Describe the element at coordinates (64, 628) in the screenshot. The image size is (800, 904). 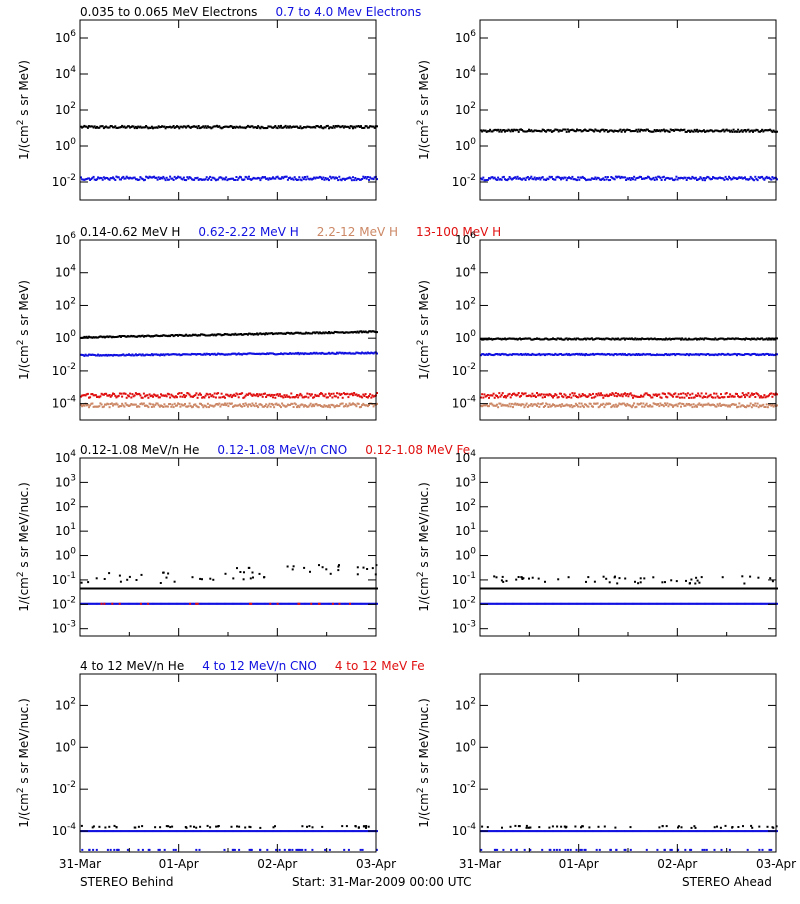
I see `y-tick-label: 10⁻³` at that location.